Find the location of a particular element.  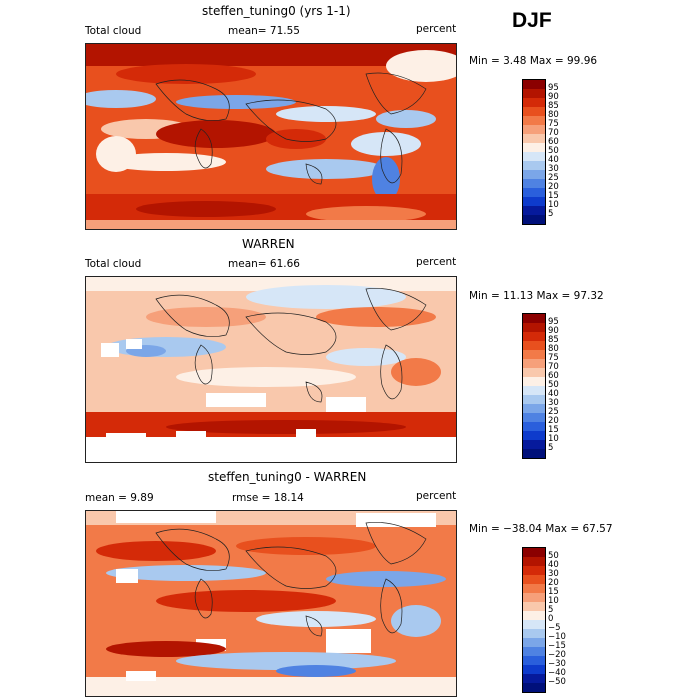

panel3-mean-label: mean = 9.89 is located at coordinates (119, 498).